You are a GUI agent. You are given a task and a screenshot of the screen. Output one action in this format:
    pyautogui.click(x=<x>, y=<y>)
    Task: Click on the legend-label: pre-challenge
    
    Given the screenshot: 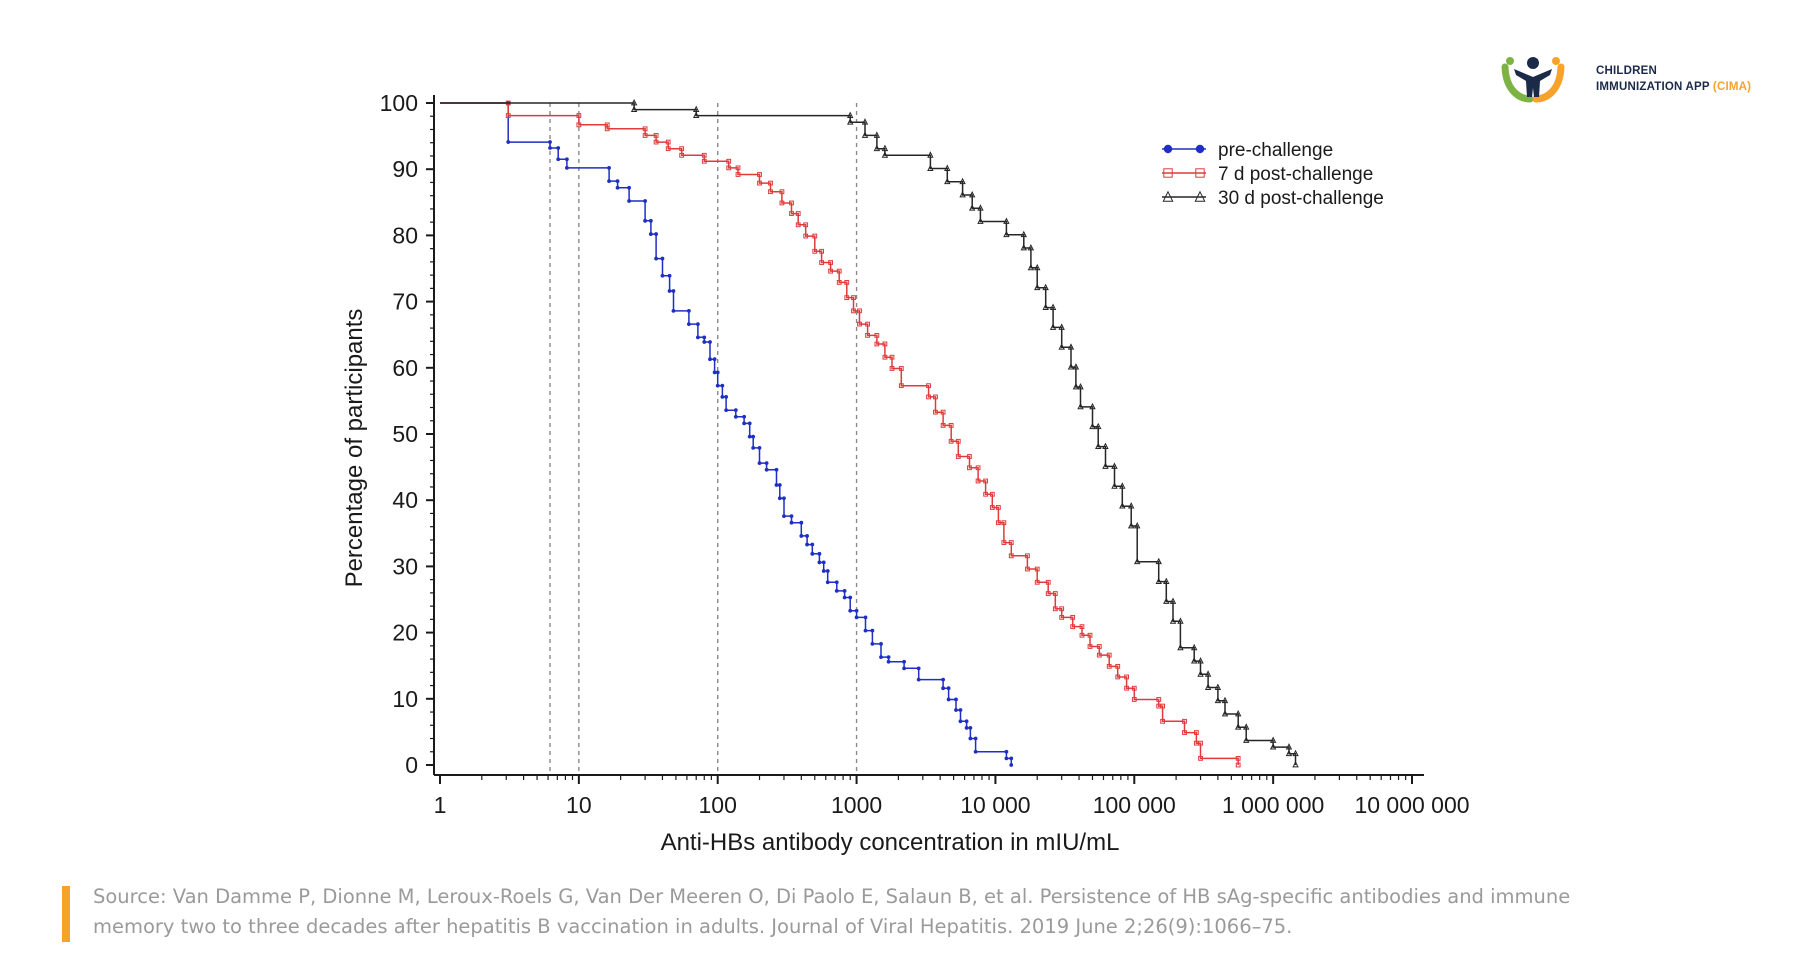 What is the action you would take?
    pyautogui.click(x=1275, y=150)
    